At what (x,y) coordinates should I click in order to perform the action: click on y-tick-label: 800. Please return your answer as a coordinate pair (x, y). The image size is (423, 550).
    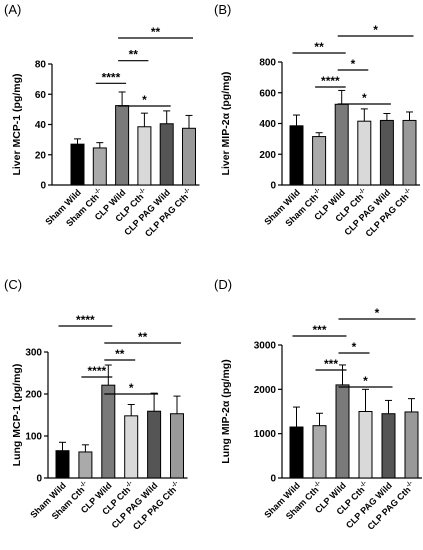
    Looking at the image, I should click on (267, 63).